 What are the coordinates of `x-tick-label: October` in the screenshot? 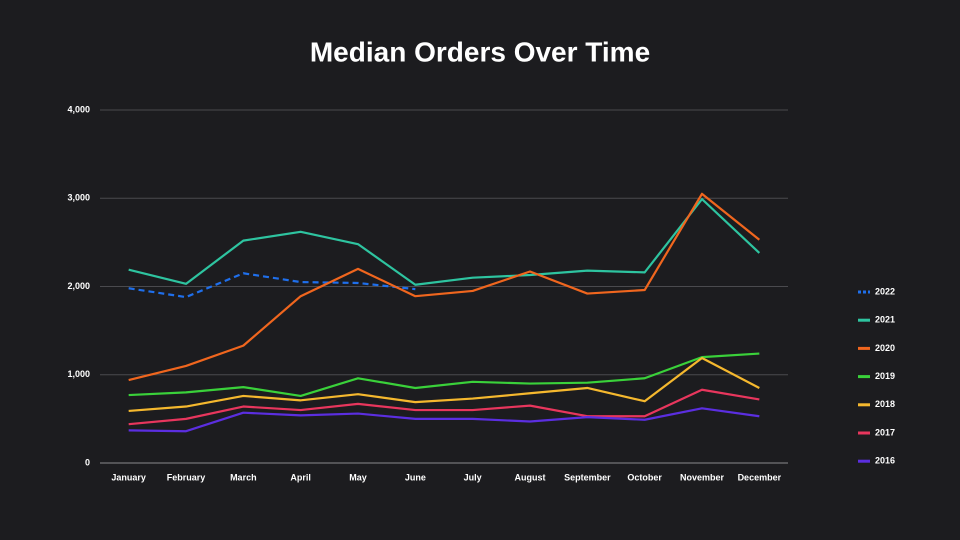 It's located at (644, 477).